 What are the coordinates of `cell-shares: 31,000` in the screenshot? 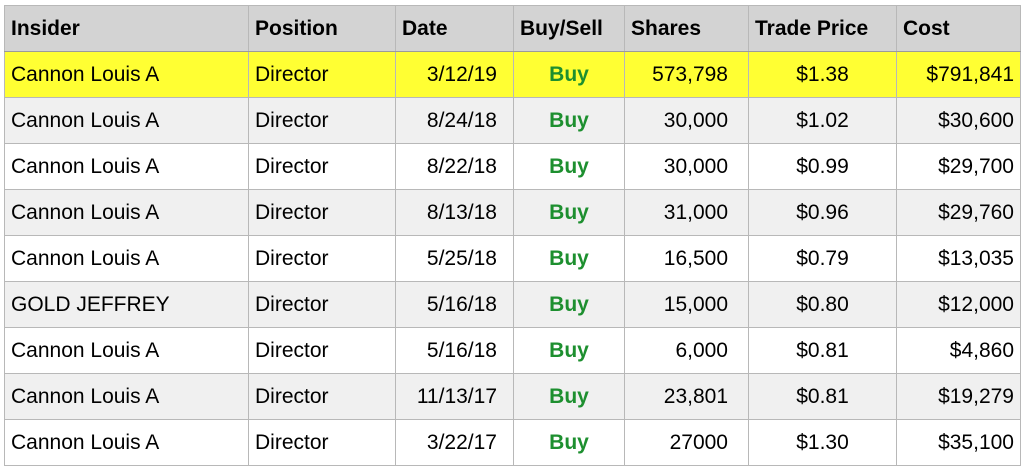 It's located at (686, 212).